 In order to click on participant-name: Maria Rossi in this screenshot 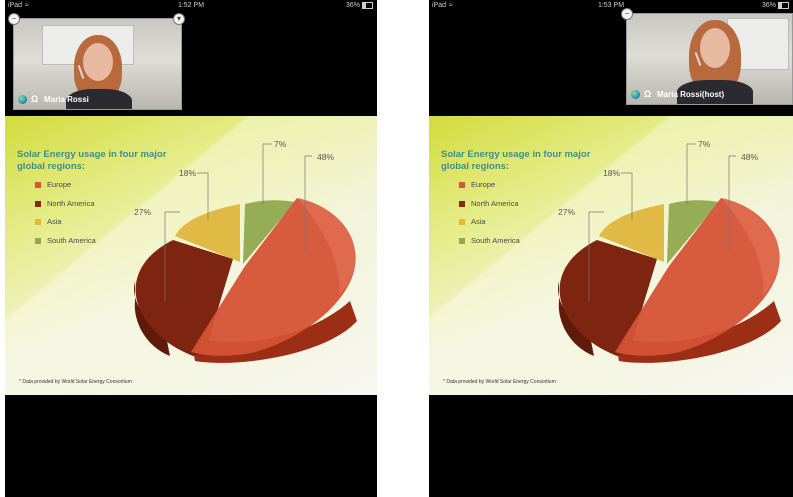, I will do `click(66, 99)`.